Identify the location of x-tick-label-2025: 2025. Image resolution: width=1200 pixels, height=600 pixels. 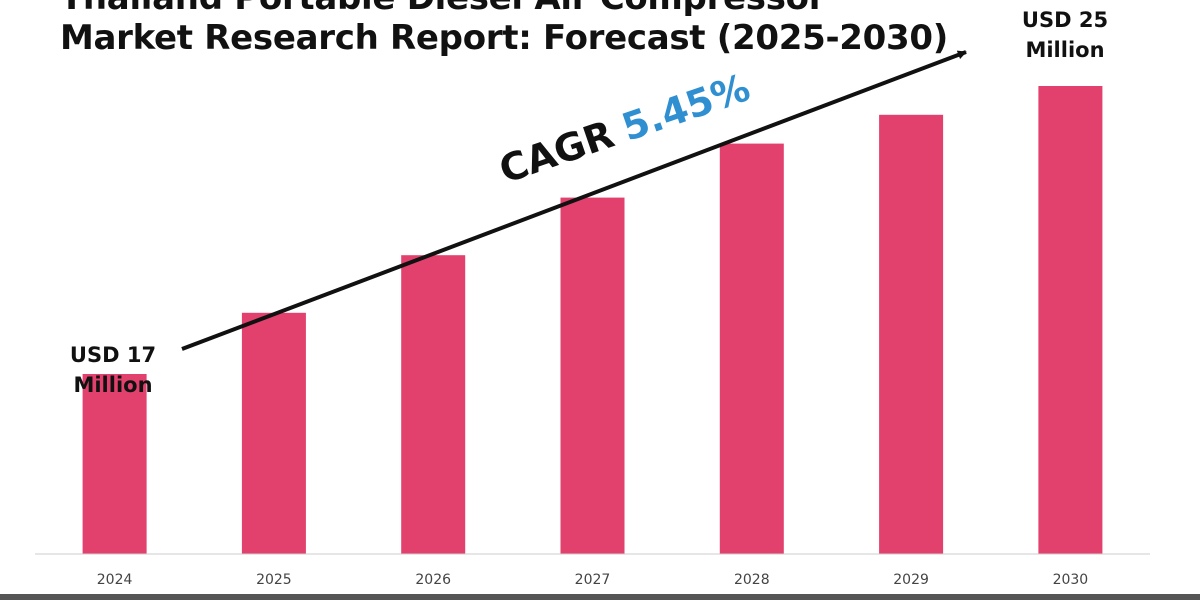
(274, 580).